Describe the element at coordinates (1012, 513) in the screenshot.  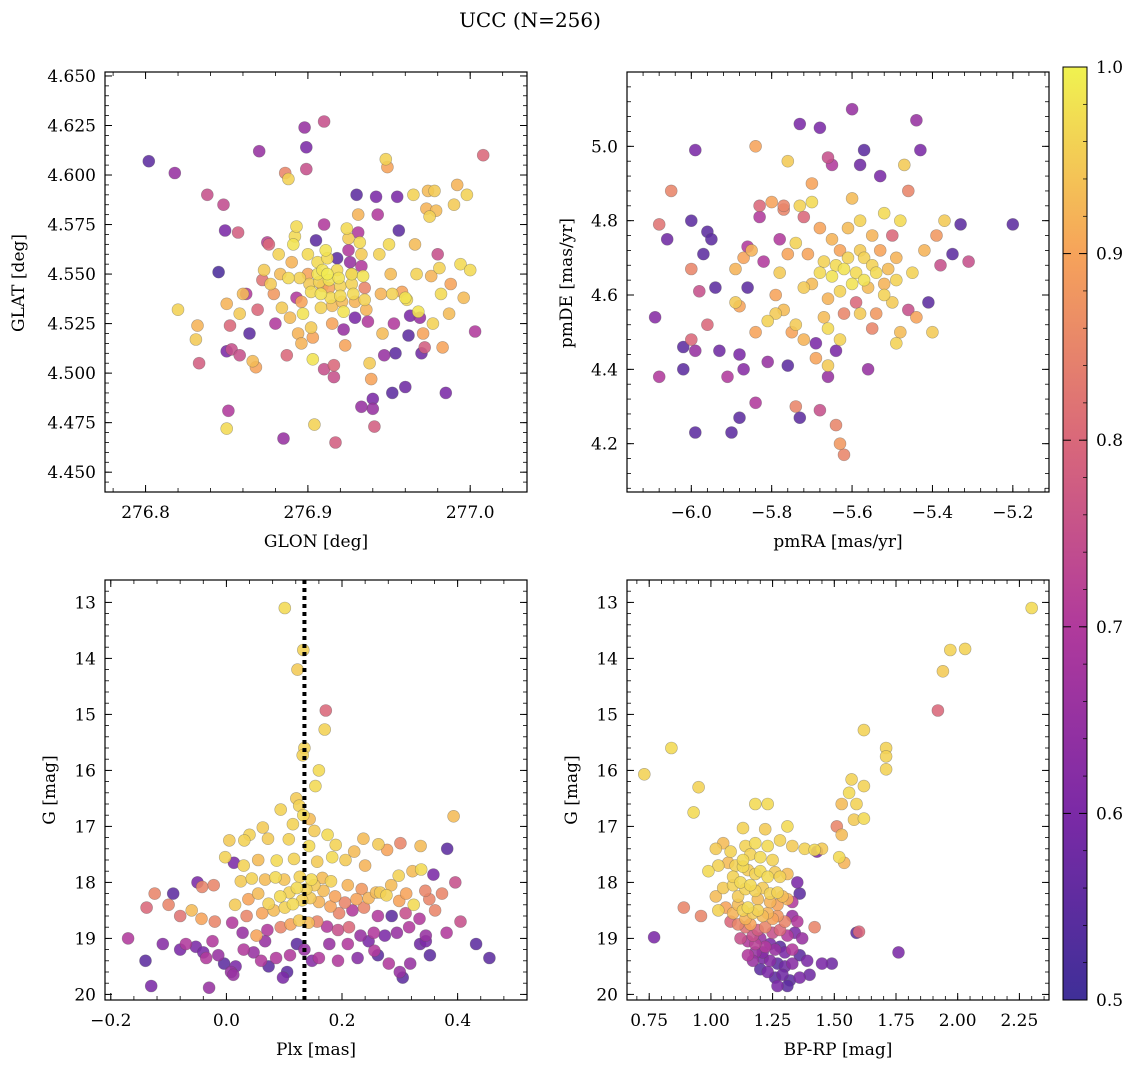
I see `x-tick-label: −5.2` at that location.